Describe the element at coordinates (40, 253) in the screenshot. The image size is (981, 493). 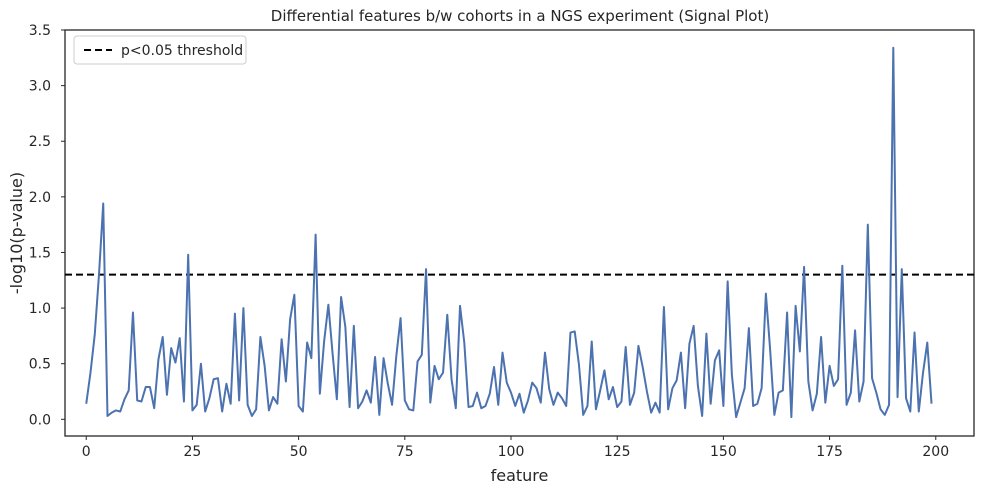
I see `y-tick-label: 1.5` at that location.